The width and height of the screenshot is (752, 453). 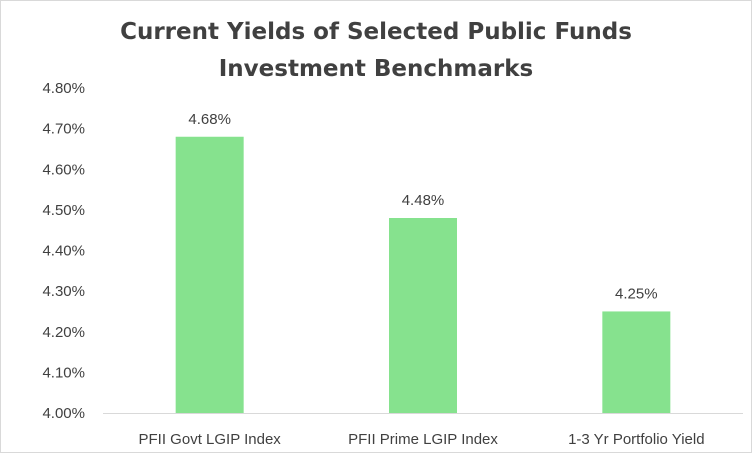 What do you see at coordinates (63, 169) in the screenshot?
I see `y-tick-label: 4.60%` at bounding box center [63, 169].